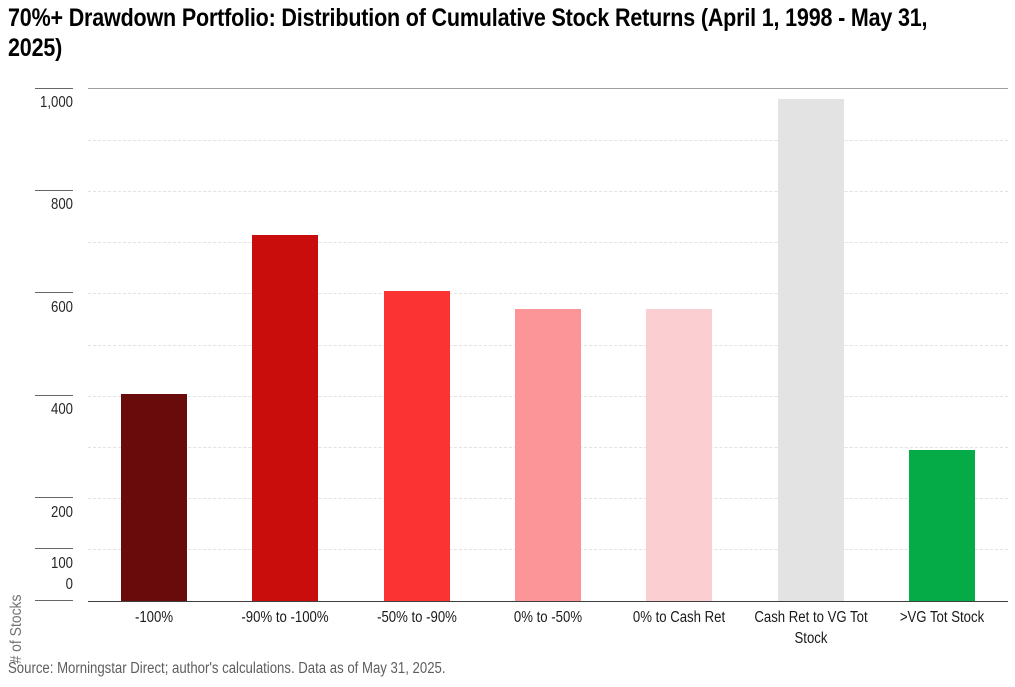  Describe the element at coordinates (62, 410) in the screenshot. I see `y-tick-label-400: 400` at that location.